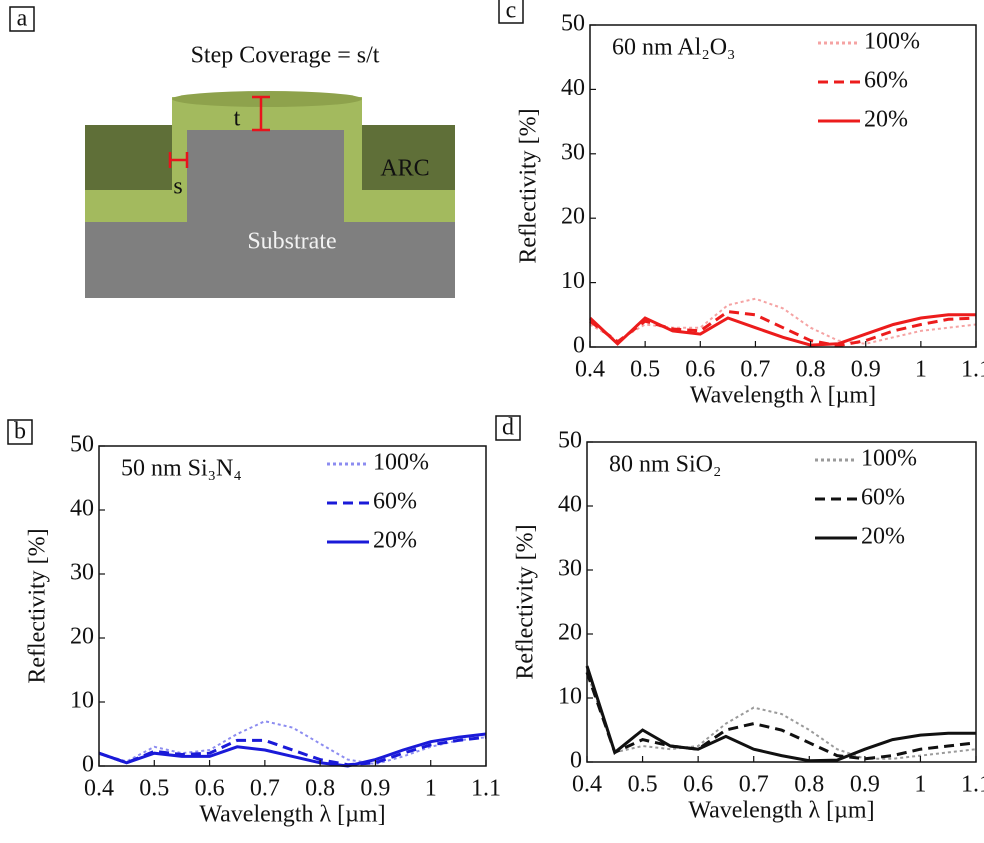 This screenshot has height=843, width=984. I want to click on substrate-base, so click(270, 260).